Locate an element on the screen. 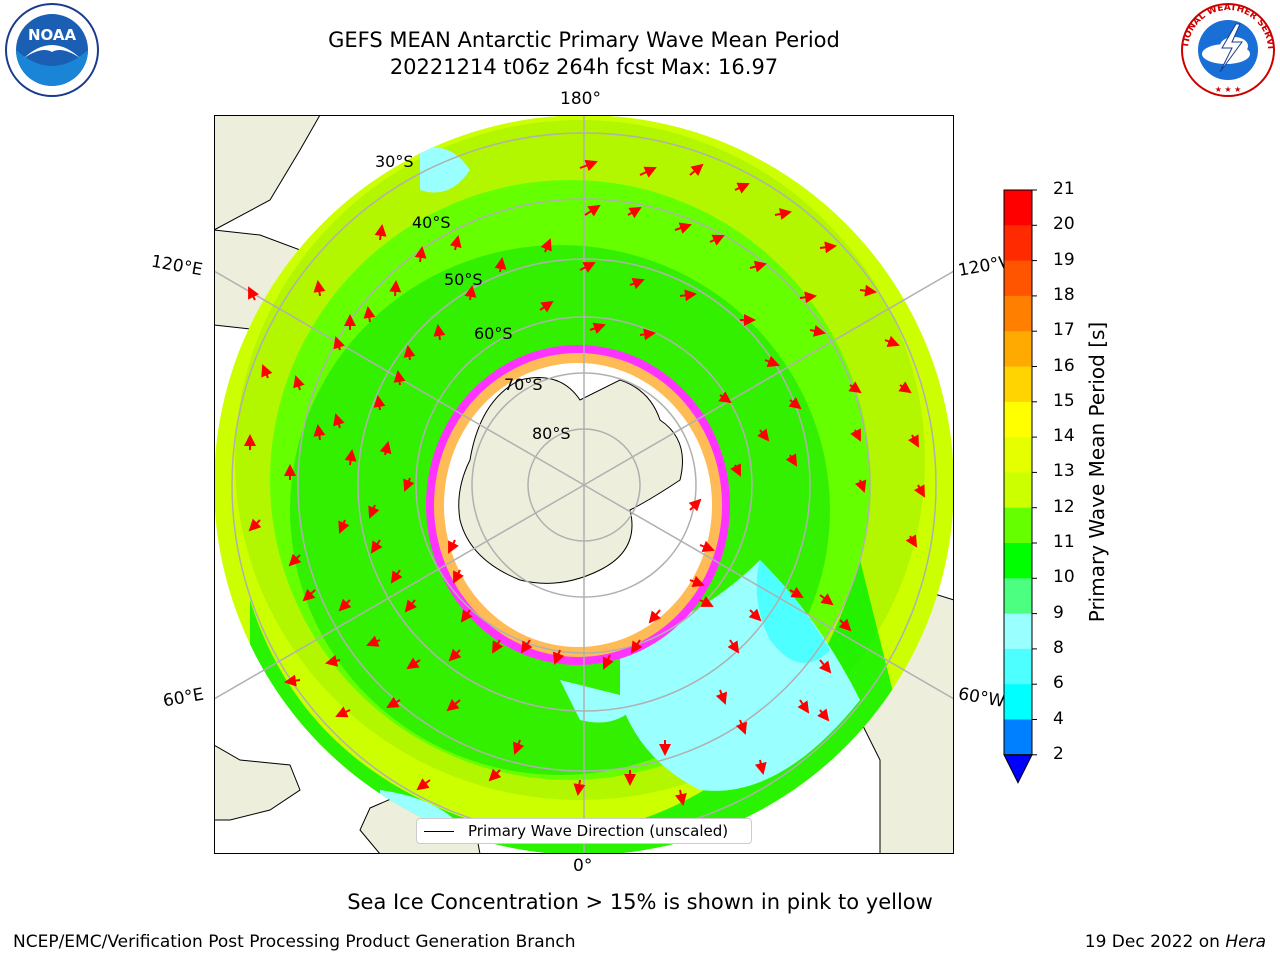 Image resolution: width=1280 pixels, height=960 pixels. colorbar-tick-label: 8 is located at coordinates (1058, 647).